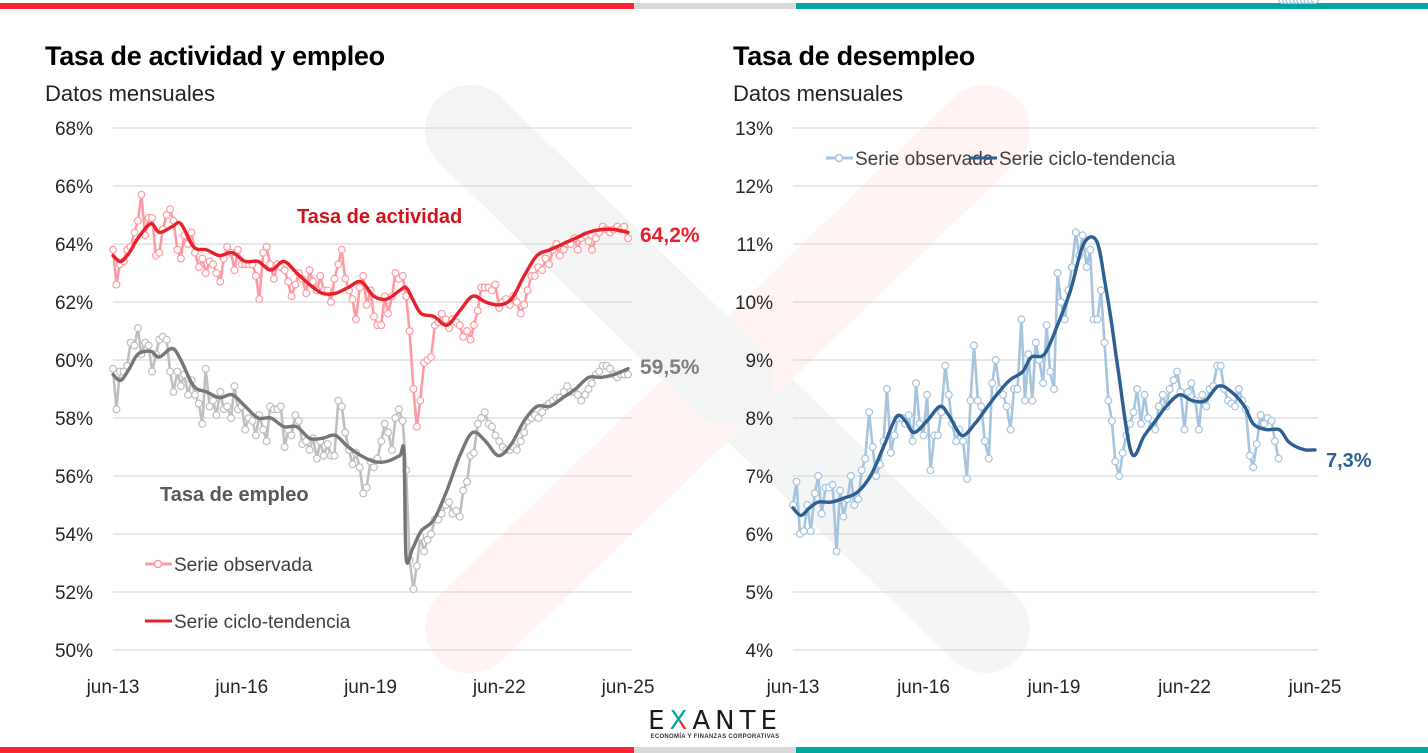  Describe the element at coordinates (715, 750) in the screenshot. I see `bottom-bar-gray` at that location.